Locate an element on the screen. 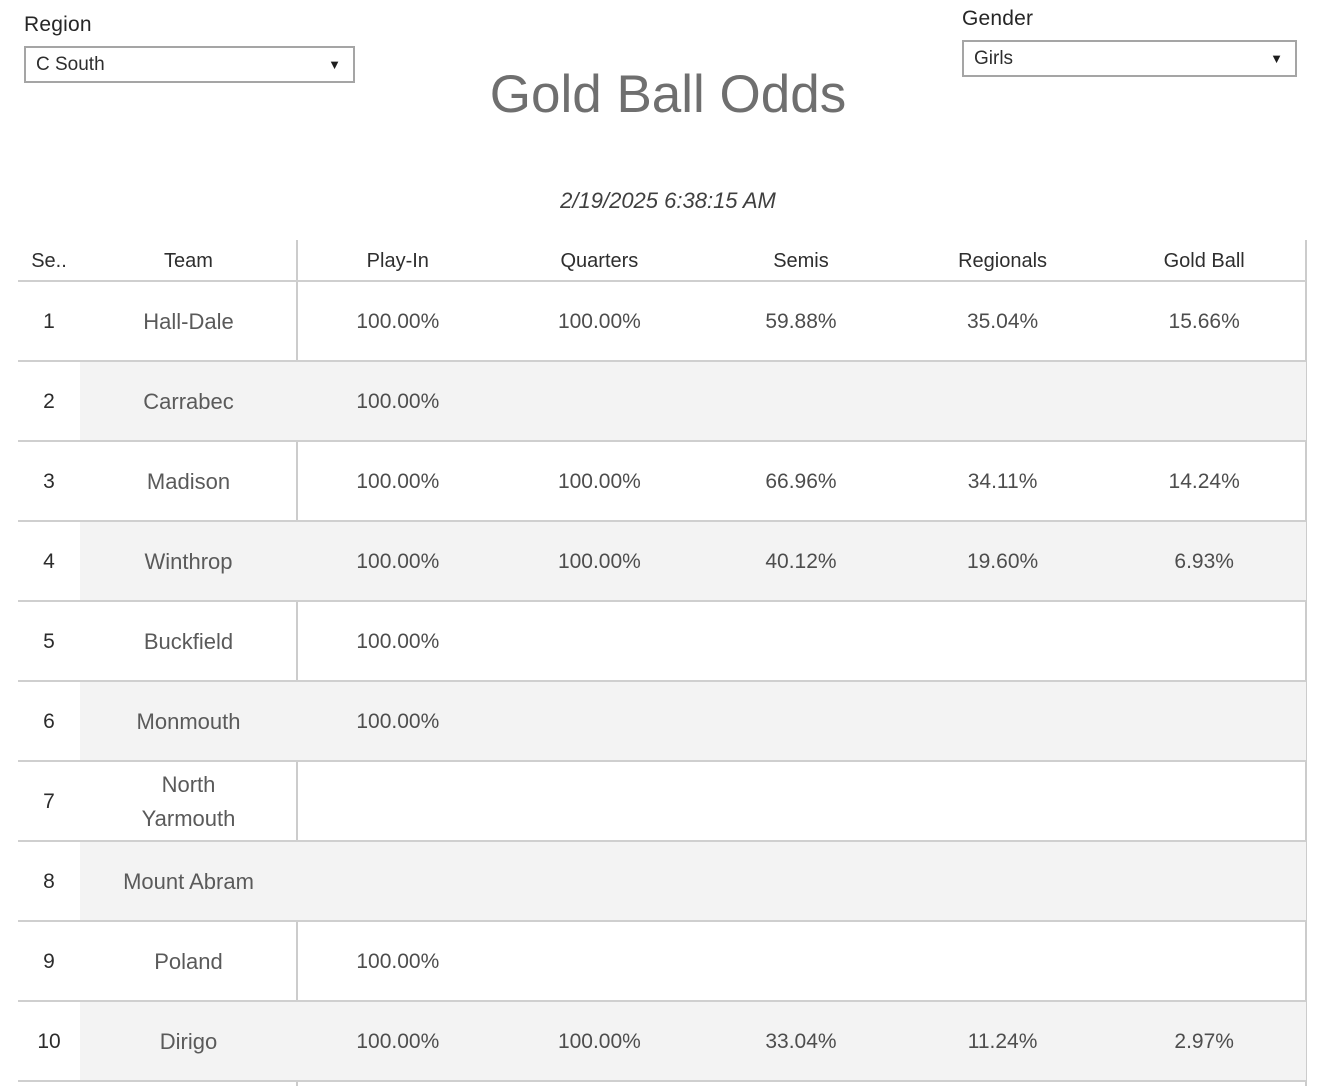  team-cell: Monmouth is located at coordinates (188, 722).